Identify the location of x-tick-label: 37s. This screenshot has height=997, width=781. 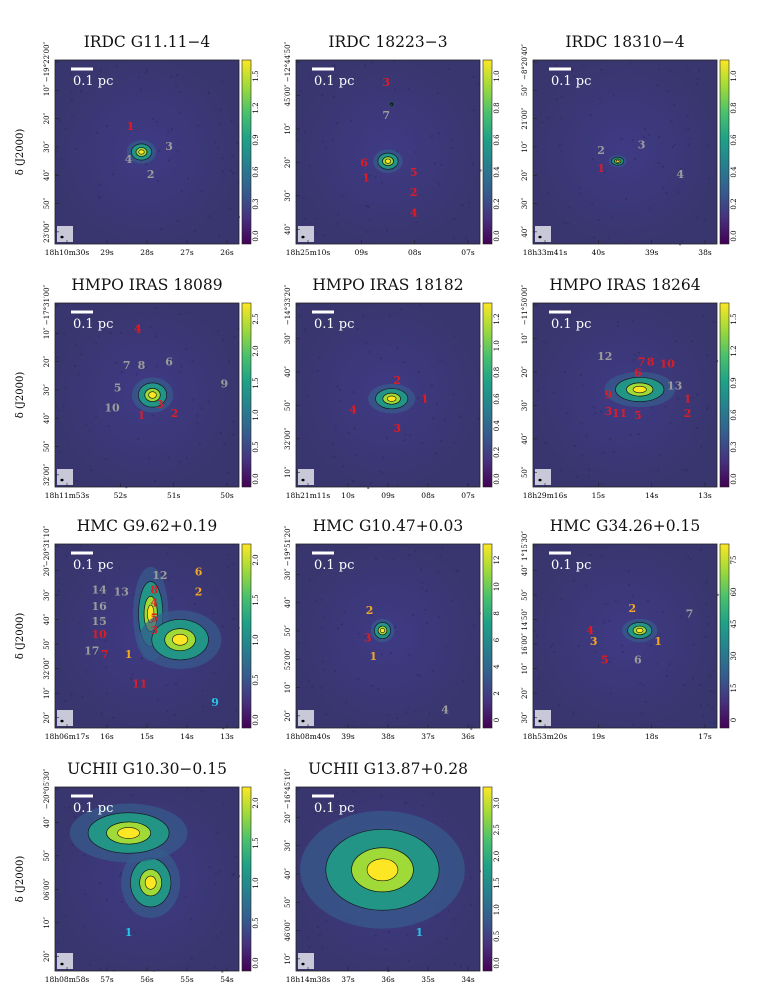
(348, 979).